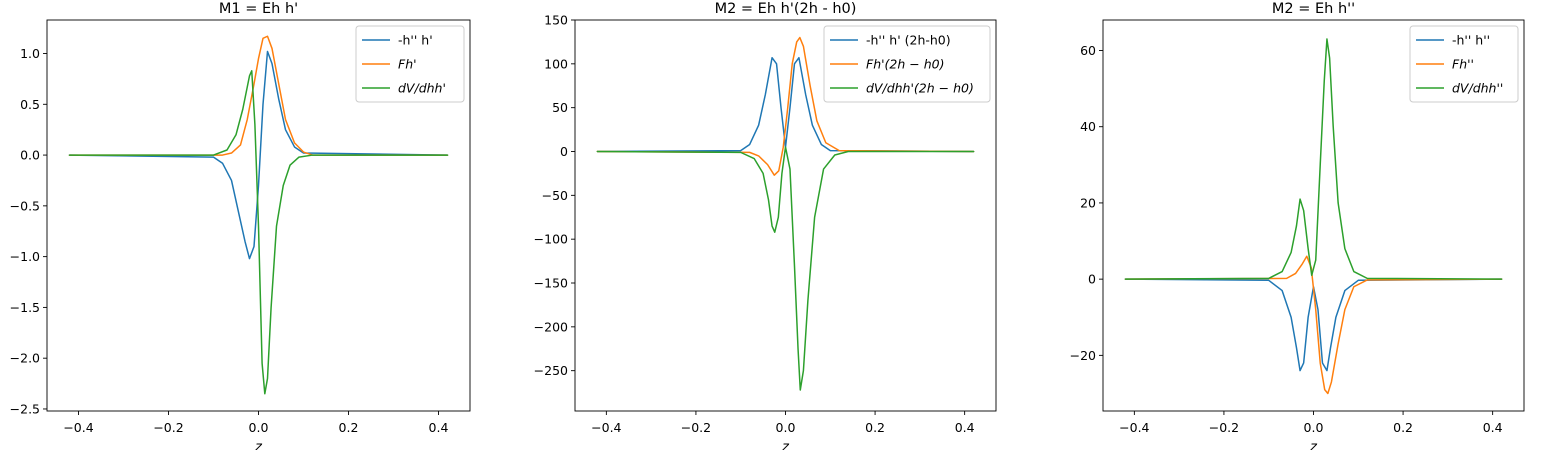 The height and width of the screenshot is (450, 1550). I want to click on legend-label: -h'' h'', so click(1471, 40).